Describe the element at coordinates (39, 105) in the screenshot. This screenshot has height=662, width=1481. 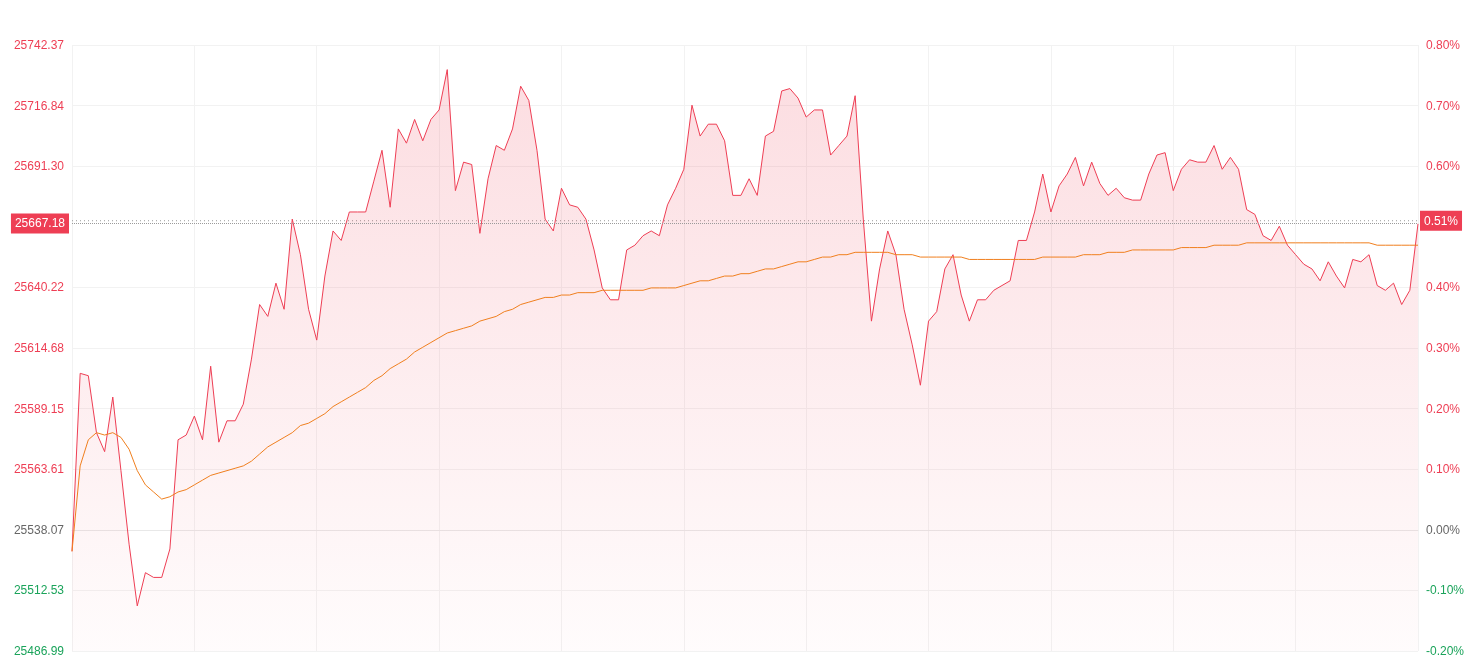
I see `y-tick-label: 25716.84` at that location.